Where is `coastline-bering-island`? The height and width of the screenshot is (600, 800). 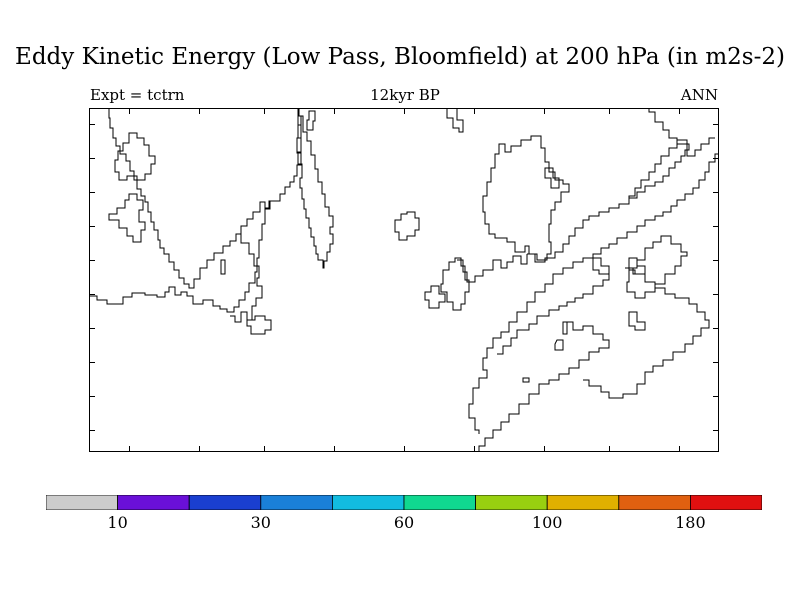 coastline-bering-island is located at coordinates (526, 380).